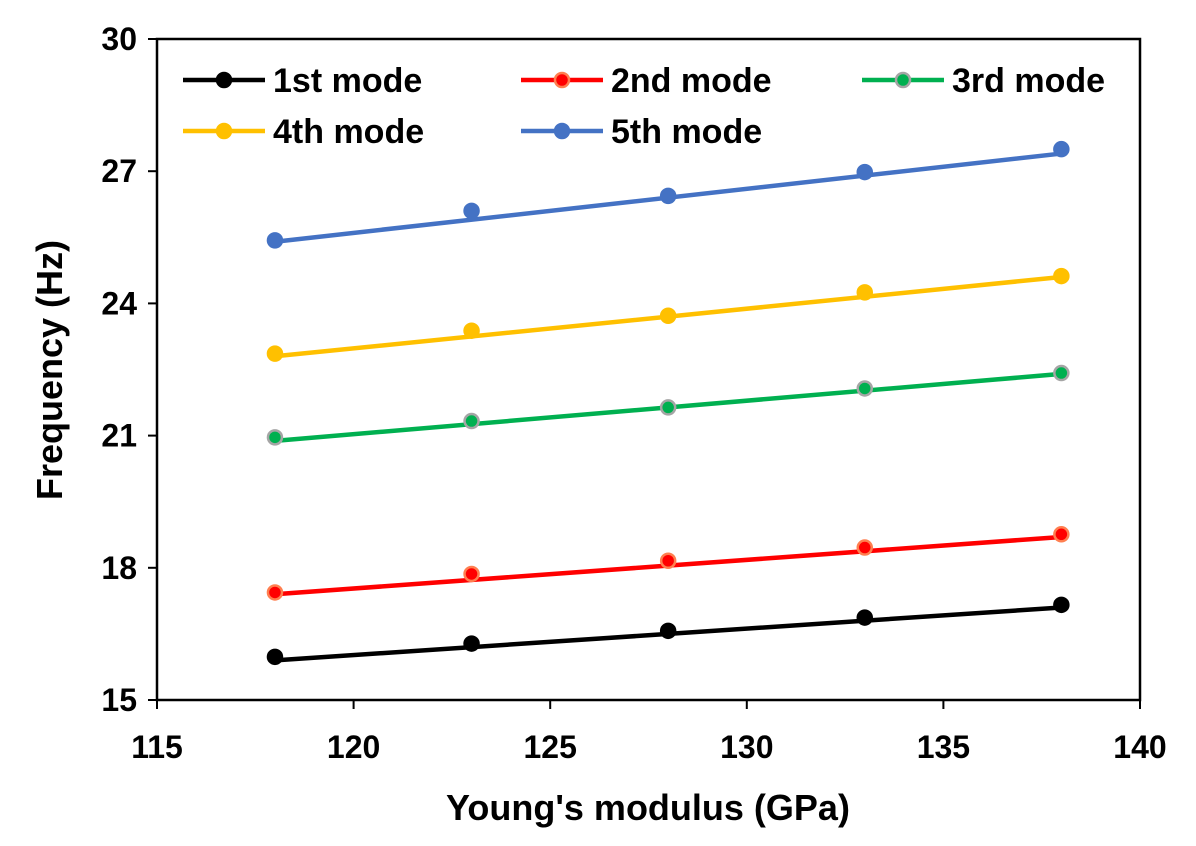  I want to click on y-tick-label: 27, so click(119, 171).